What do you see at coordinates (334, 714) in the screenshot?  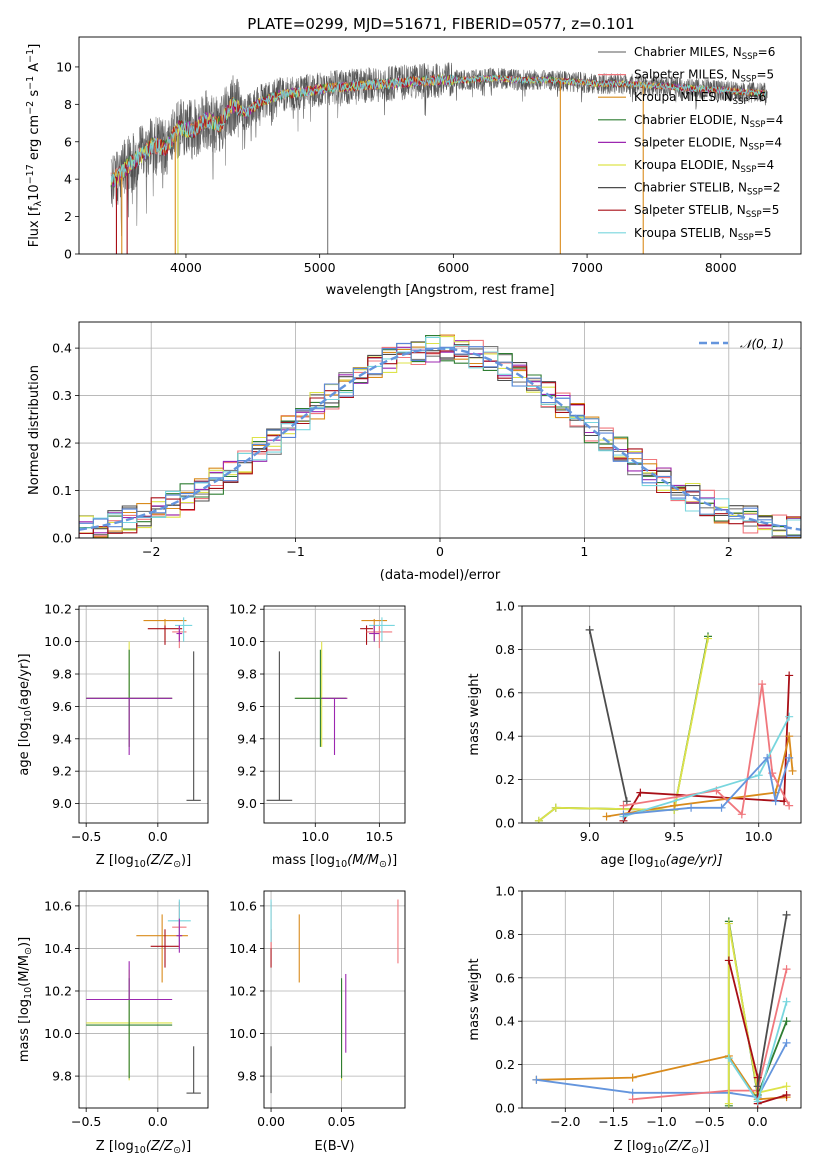 I see `frame-age_vs_mass` at bounding box center [334, 714].